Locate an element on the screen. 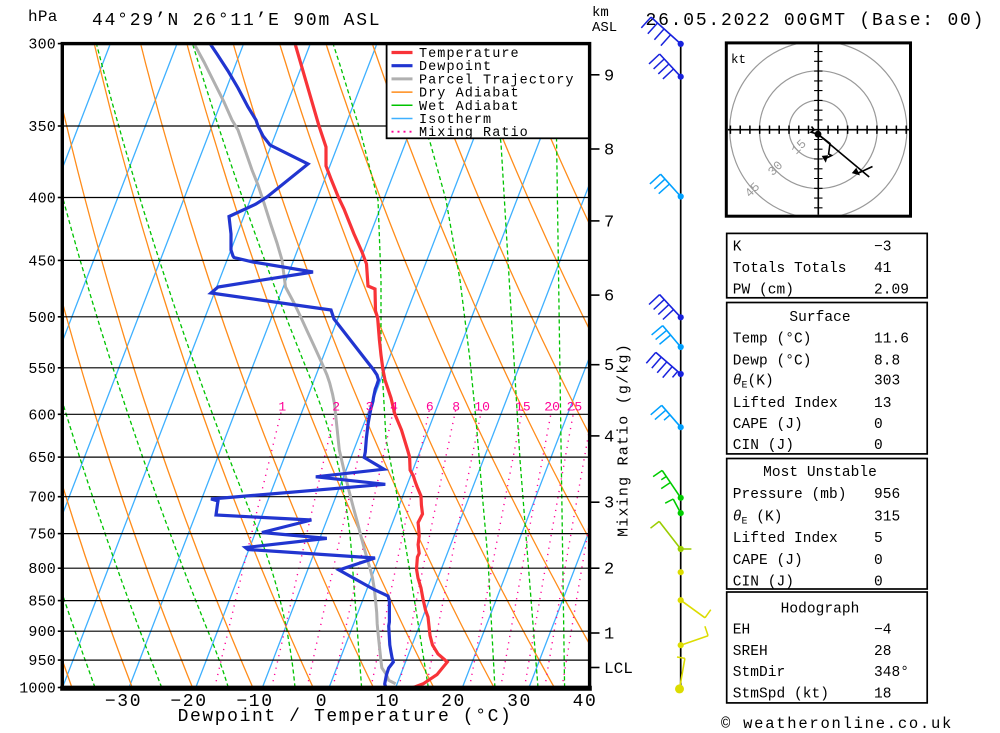  svg-text: Totals Totals is located at coordinates (790, 269).